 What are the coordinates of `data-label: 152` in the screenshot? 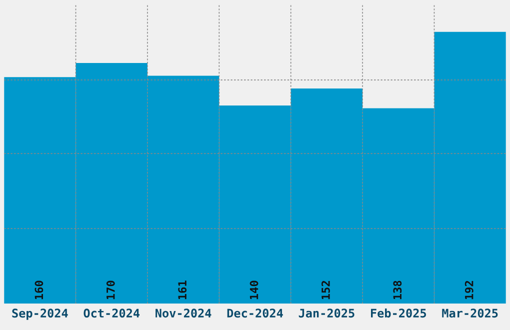 It's located at (326, 290).